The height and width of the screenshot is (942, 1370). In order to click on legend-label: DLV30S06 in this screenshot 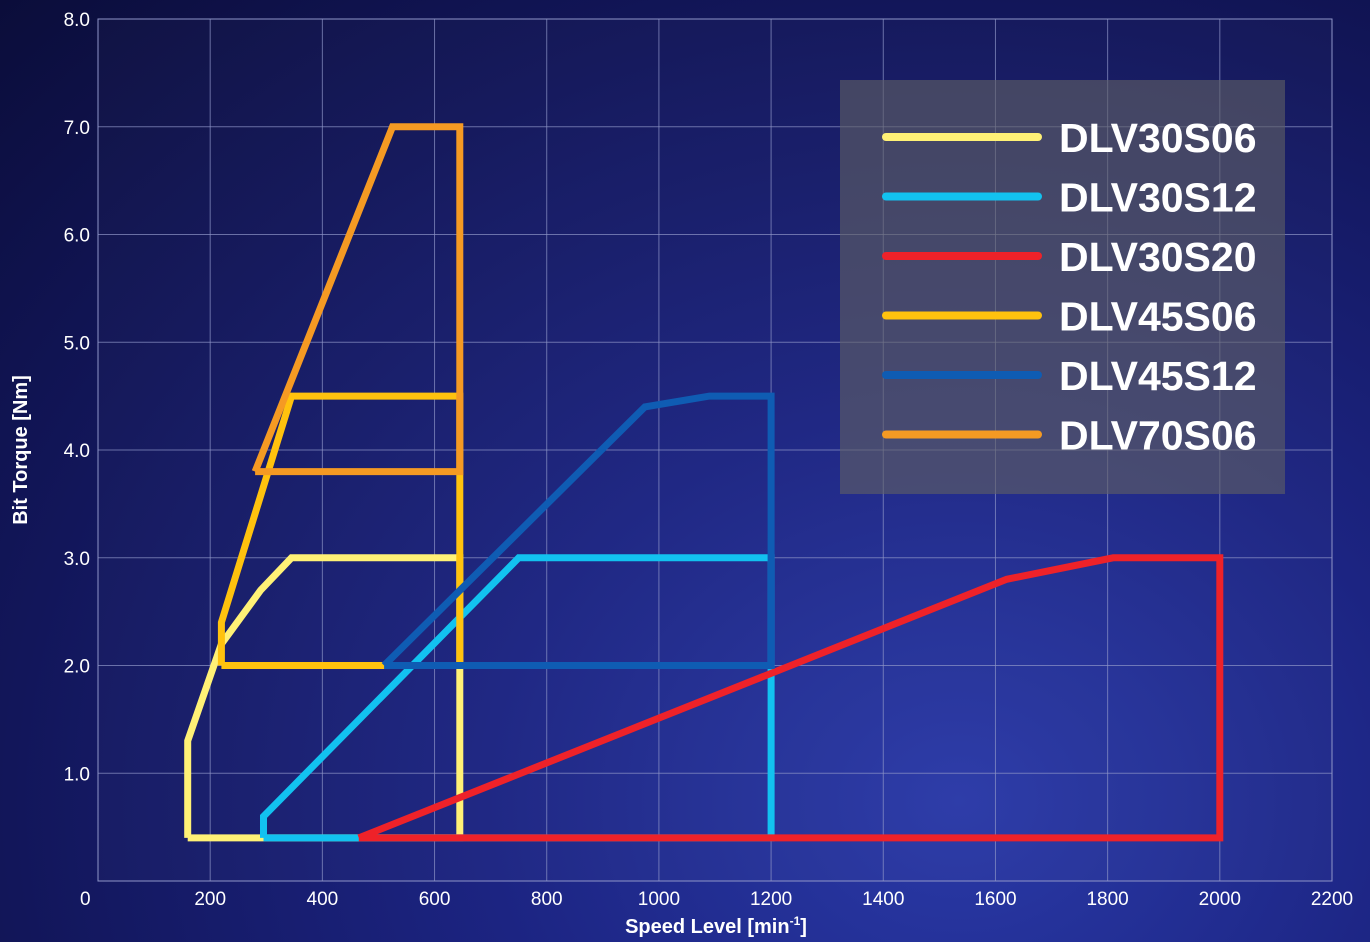, I will do `click(1158, 138)`.